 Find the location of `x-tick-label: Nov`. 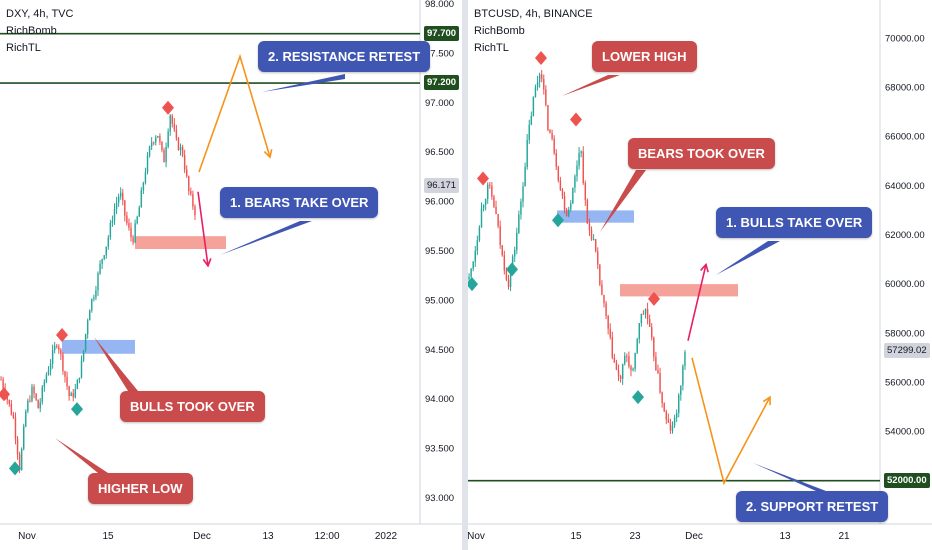

x-tick-label: Nov is located at coordinates (27, 536).